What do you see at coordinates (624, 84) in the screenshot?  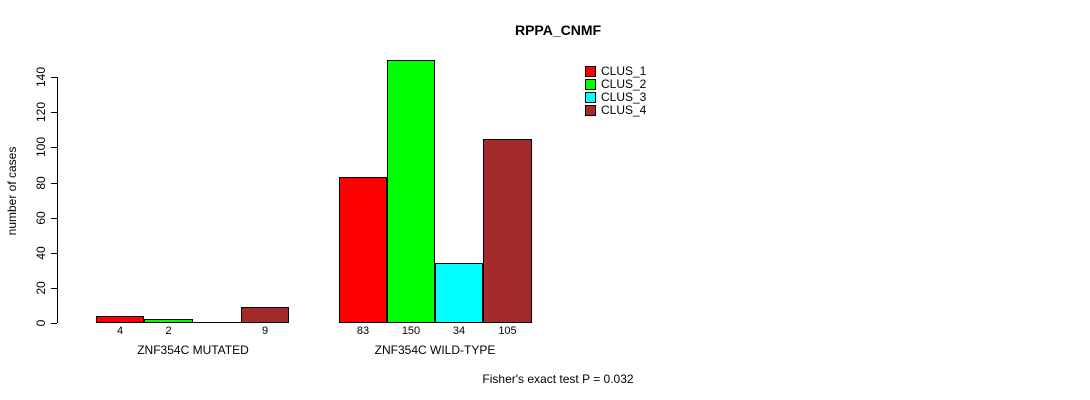 I see `legend-label: CLUS_2` at bounding box center [624, 84].